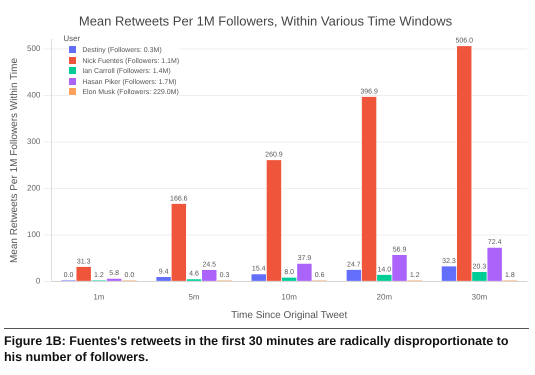 The height and width of the screenshot is (375, 535). What do you see at coordinates (33, 141) in the screenshot?
I see `y-tick-label: 300` at bounding box center [33, 141].